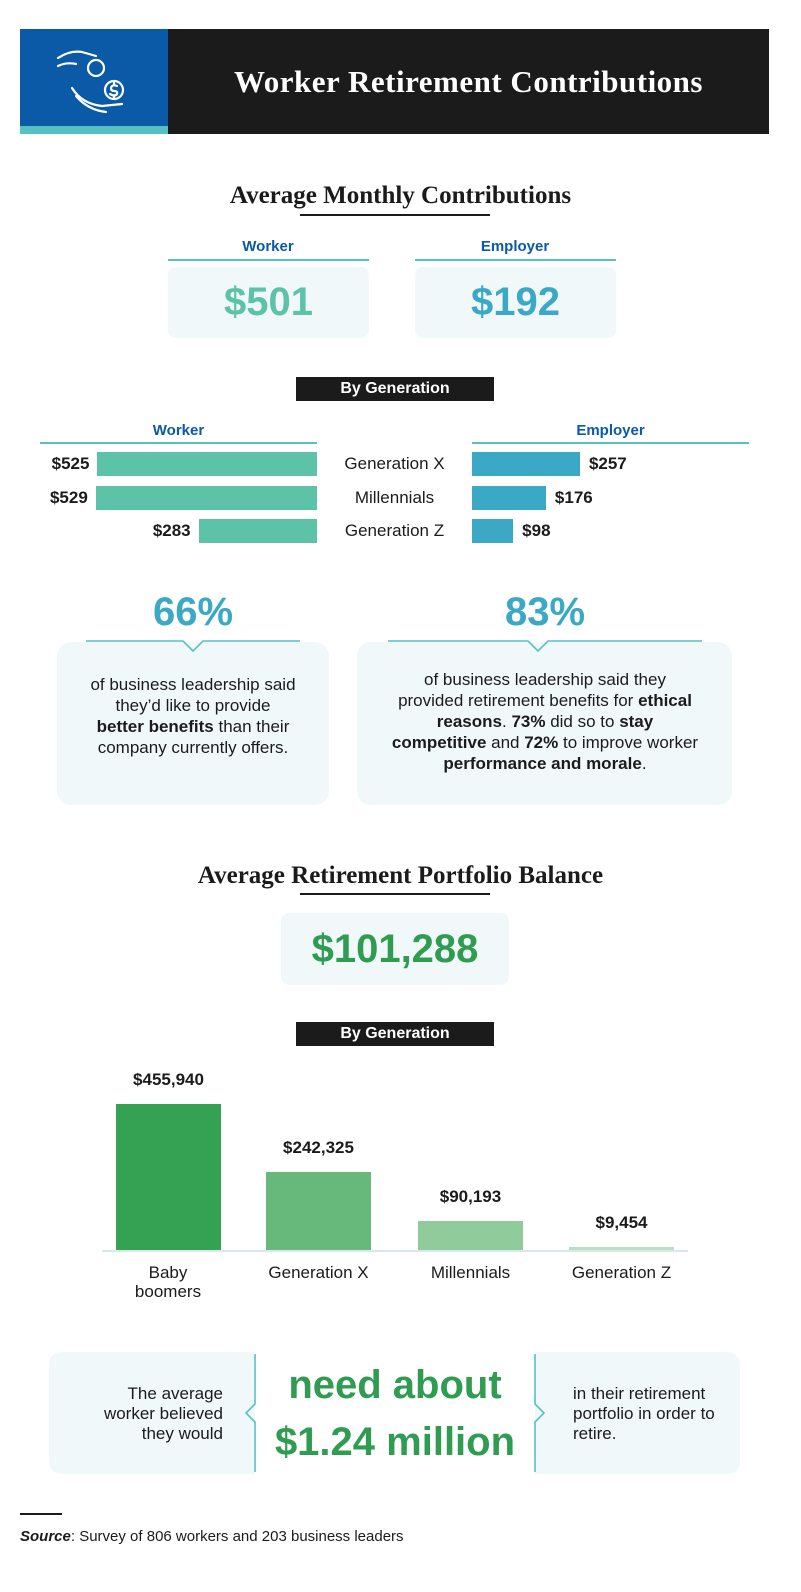  I want to click on chart-baseline, so click(395, 1251).